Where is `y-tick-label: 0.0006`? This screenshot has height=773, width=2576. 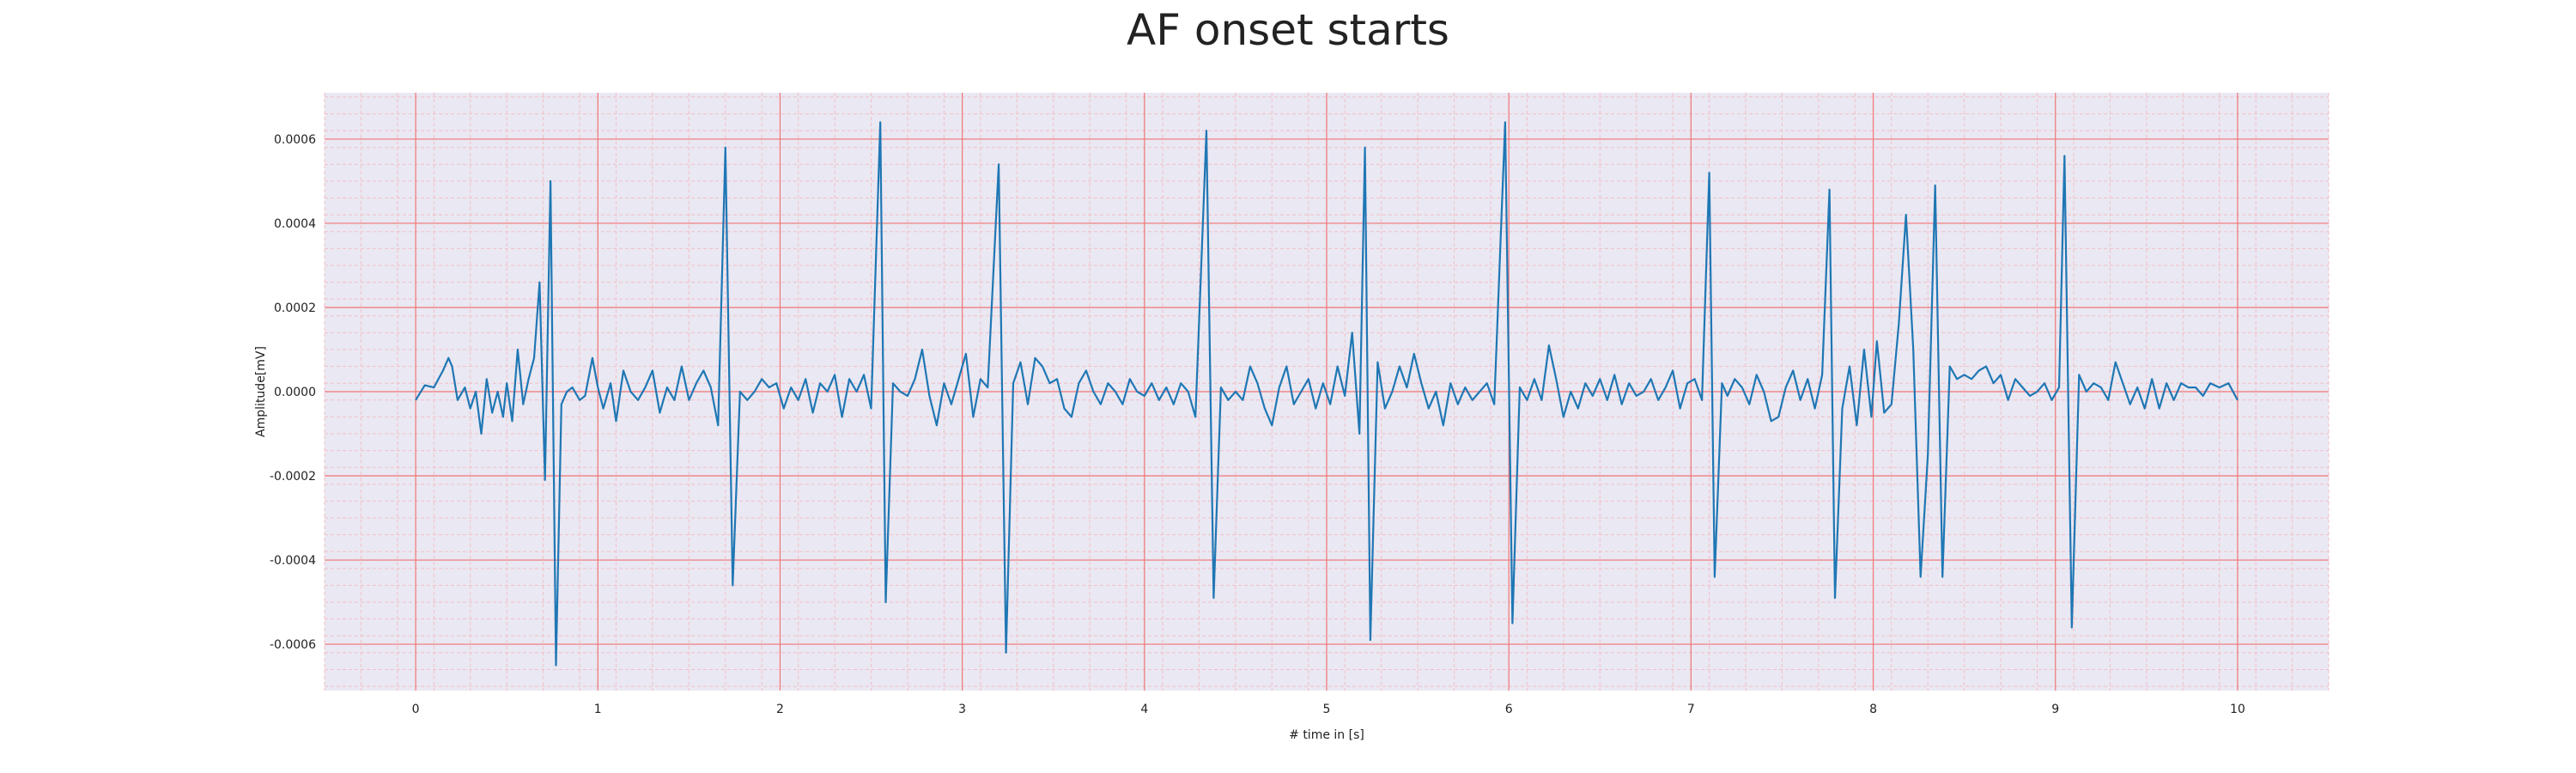
y-tick-label: 0.0006 is located at coordinates (295, 140).